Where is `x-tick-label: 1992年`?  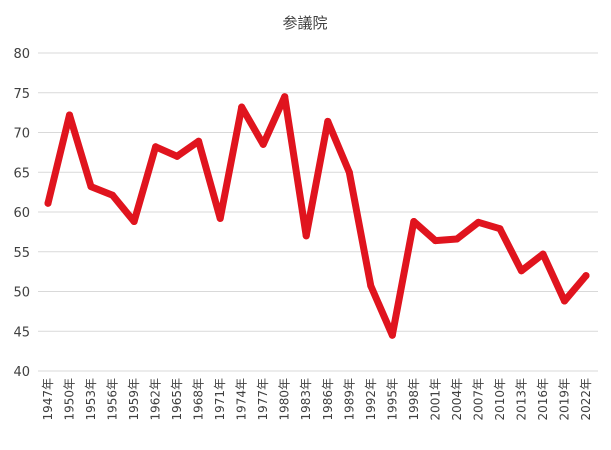
x-tick-label: 1992年 is located at coordinates (371, 399).